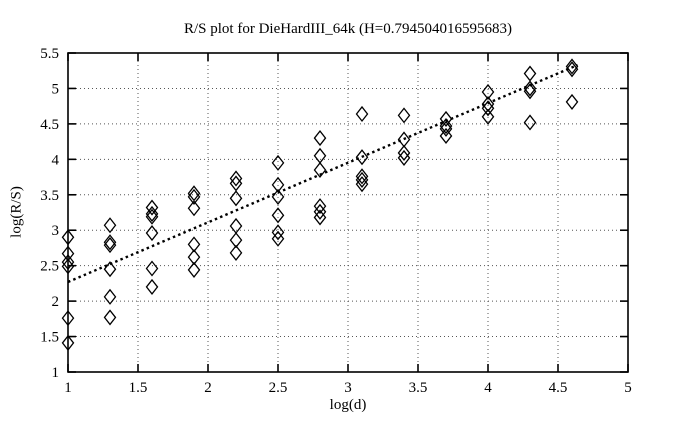 This screenshot has width=678, height=430. Describe the element at coordinates (56, 302) in the screenshot. I see `y-tick-label: 2` at that location.